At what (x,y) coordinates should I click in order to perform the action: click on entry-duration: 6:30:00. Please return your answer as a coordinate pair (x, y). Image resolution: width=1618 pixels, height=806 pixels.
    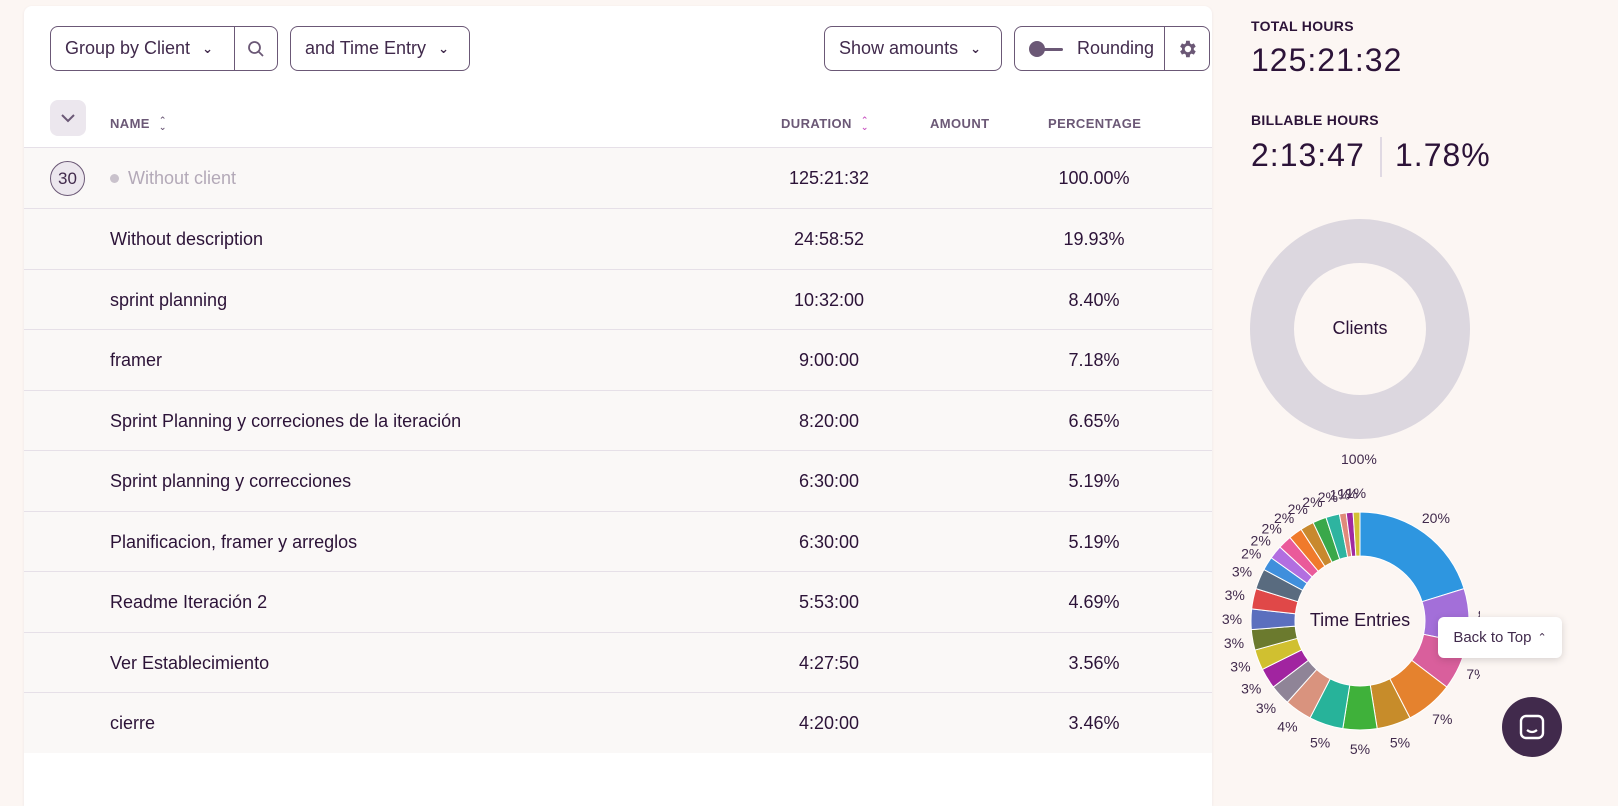
    Looking at the image, I should click on (829, 481).